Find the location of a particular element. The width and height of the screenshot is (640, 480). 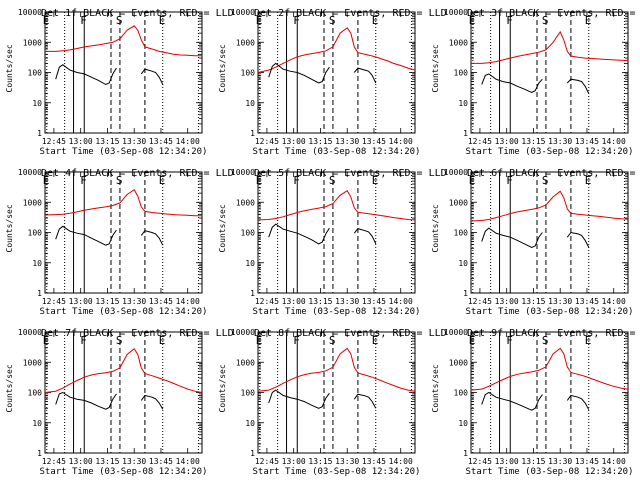

panel-title: Det 1f BLACK = Events, RED = LLD is located at coordinates (137, 13).